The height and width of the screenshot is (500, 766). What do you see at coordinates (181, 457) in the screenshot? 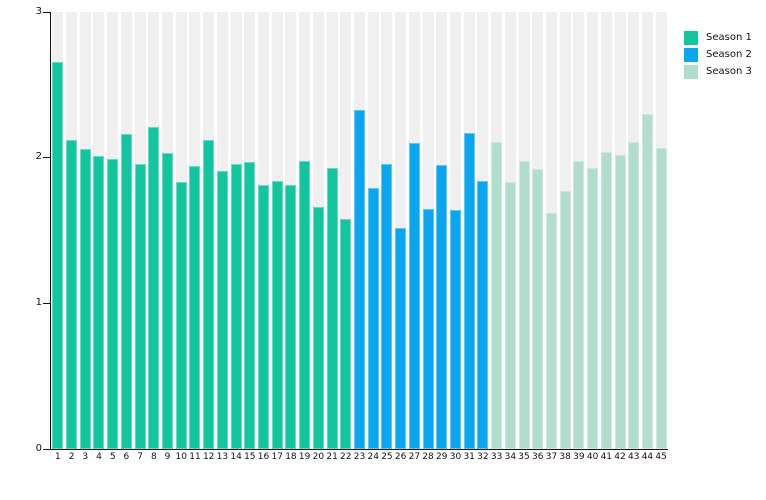
I see `x-label-10: 10` at bounding box center [181, 457].